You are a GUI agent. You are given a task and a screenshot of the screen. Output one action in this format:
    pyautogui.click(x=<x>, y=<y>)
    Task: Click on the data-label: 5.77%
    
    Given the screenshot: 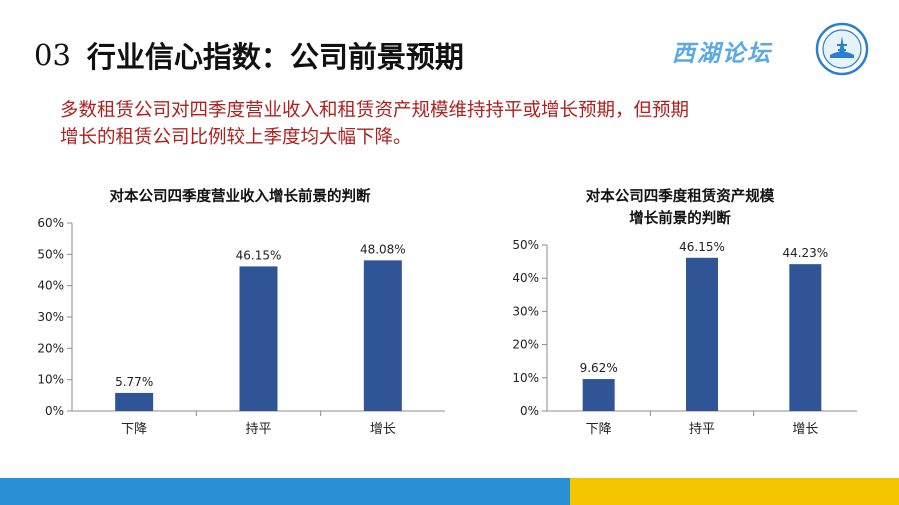 What is the action you would take?
    pyautogui.click(x=134, y=382)
    